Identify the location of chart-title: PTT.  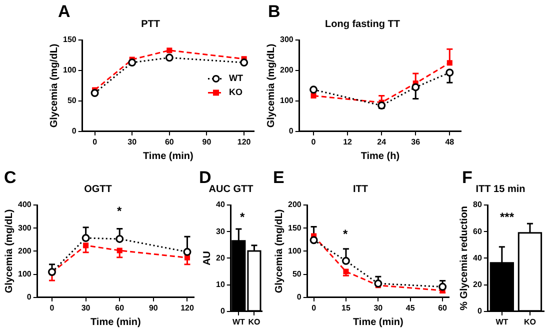
(150, 24).